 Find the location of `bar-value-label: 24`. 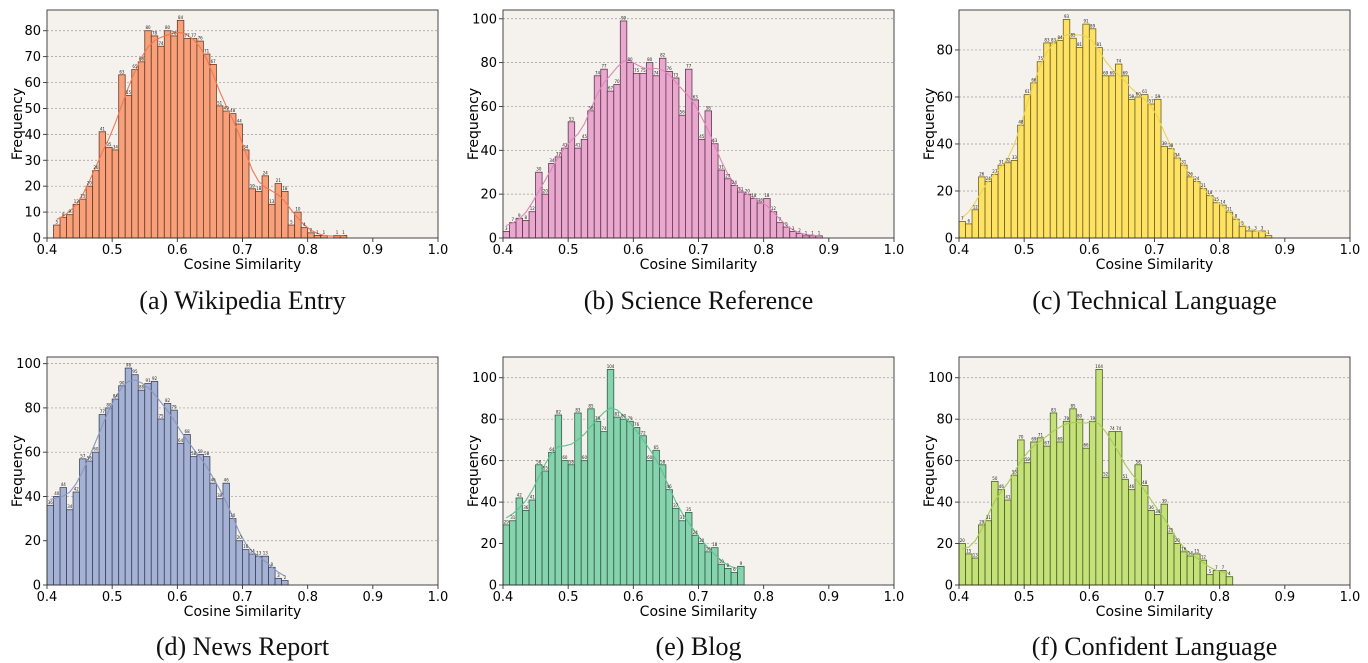

bar-value-label: 24 is located at coordinates (266, 172).